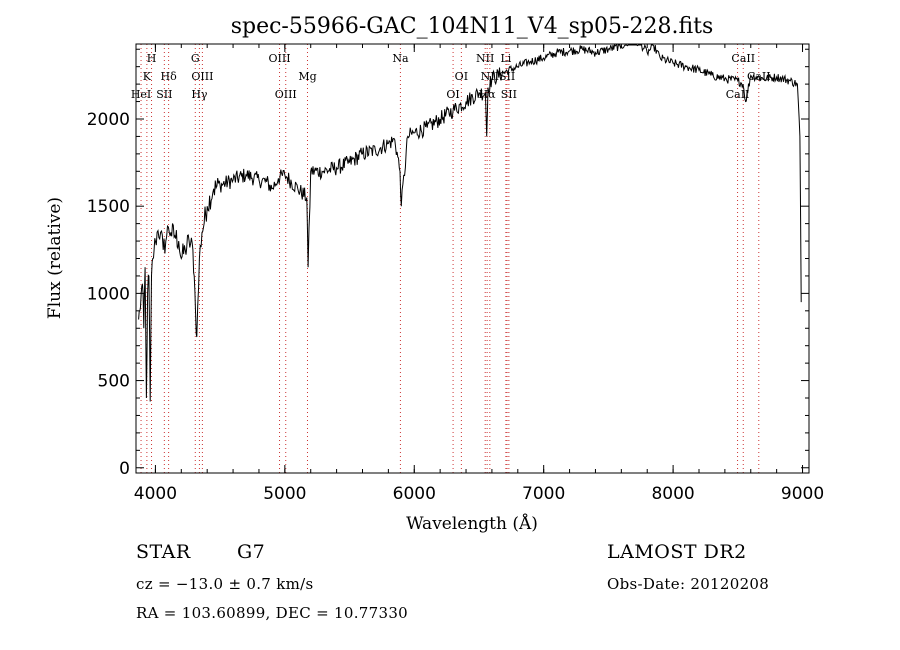 The image size is (900, 650). I want to click on x-tick-label: 8000, so click(672, 494).